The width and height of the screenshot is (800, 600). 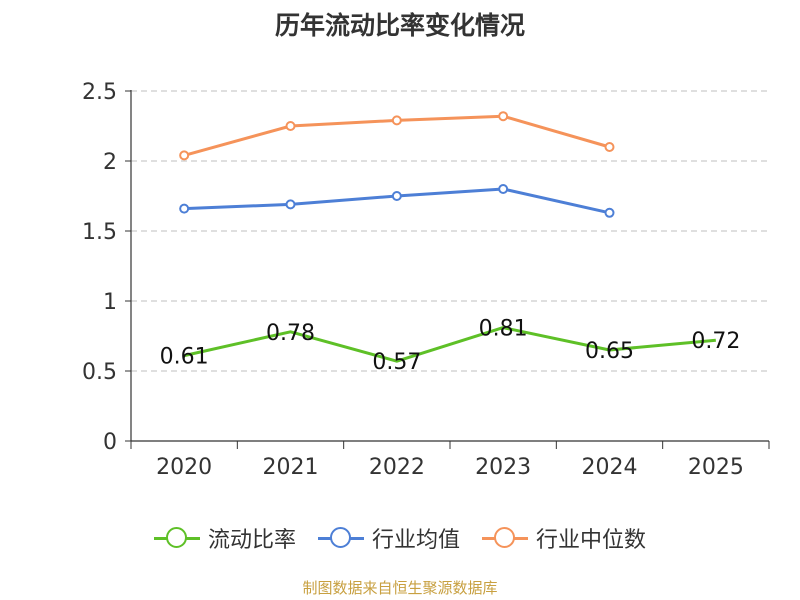 What do you see at coordinates (340, 538) in the screenshot?
I see `legend-swatch-industry-mean` at bounding box center [340, 538].